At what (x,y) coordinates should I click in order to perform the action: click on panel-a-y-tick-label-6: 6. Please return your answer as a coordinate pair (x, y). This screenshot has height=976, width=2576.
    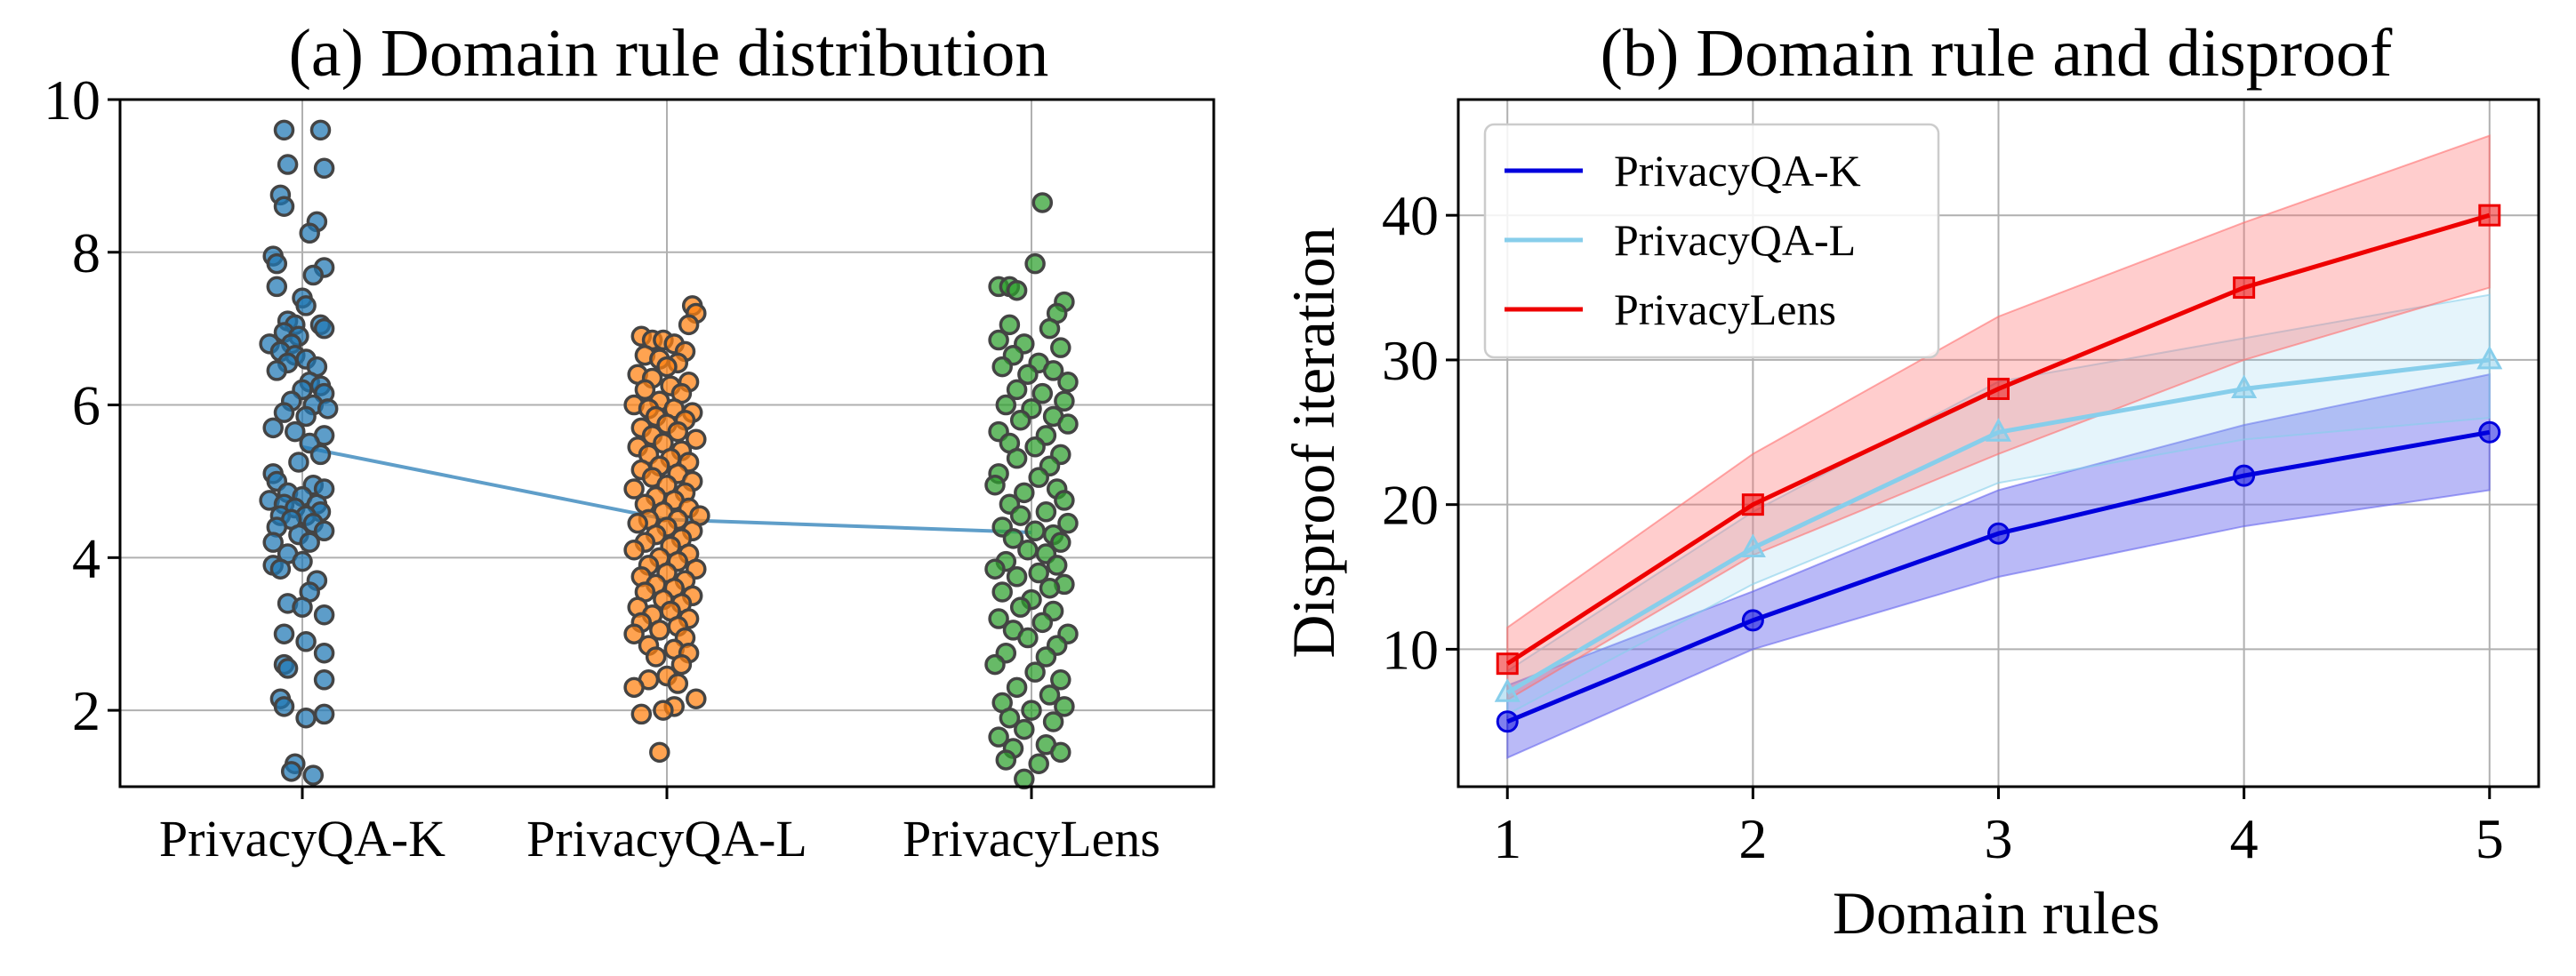
    Looking at the image, I should click on (86, 405).